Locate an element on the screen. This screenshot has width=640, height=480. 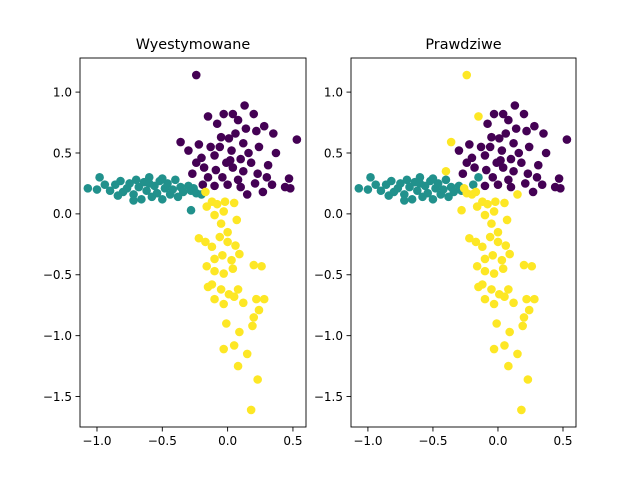
chart-title: Prawdziwe is located at coordinates (463, 45).